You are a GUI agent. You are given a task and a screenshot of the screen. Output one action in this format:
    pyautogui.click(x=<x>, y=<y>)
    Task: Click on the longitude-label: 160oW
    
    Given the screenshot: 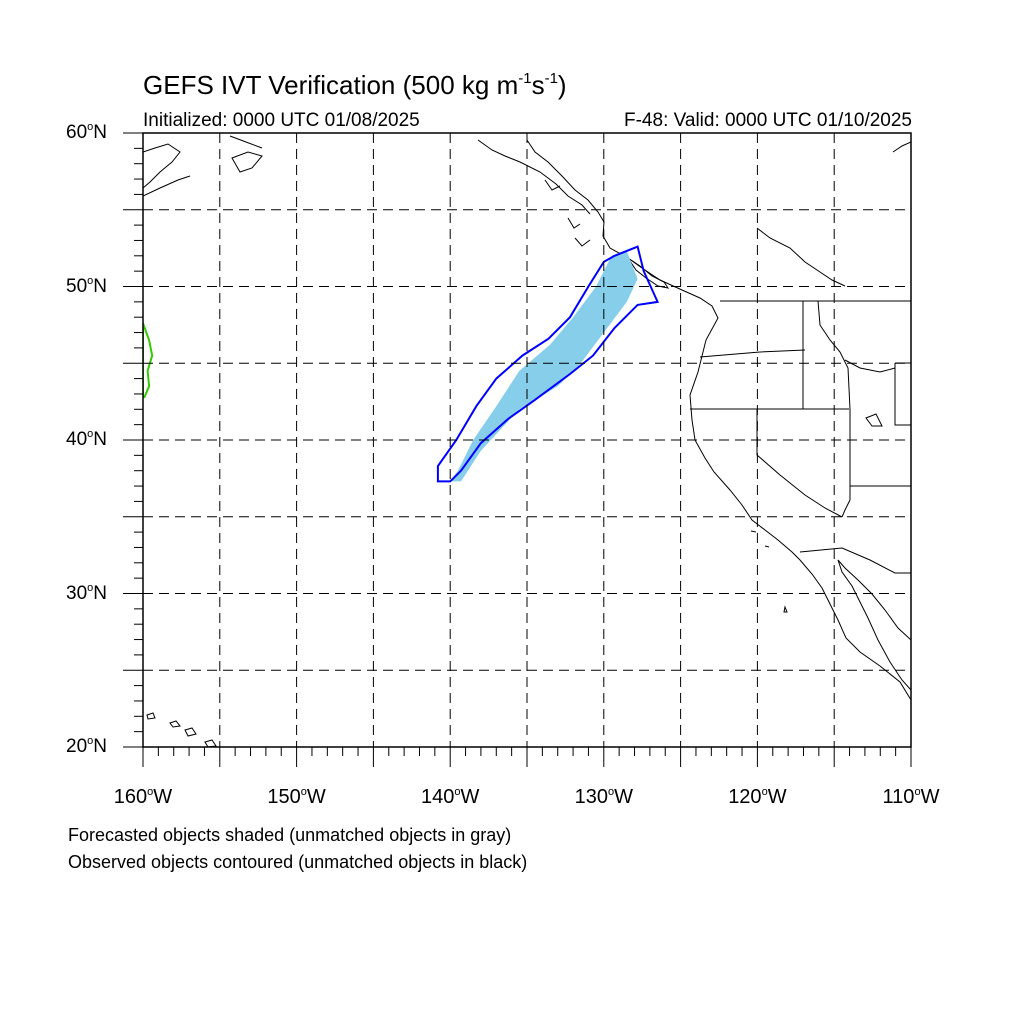 What is the action you would take?
    pyautogui.click(x=143, y=797)
    